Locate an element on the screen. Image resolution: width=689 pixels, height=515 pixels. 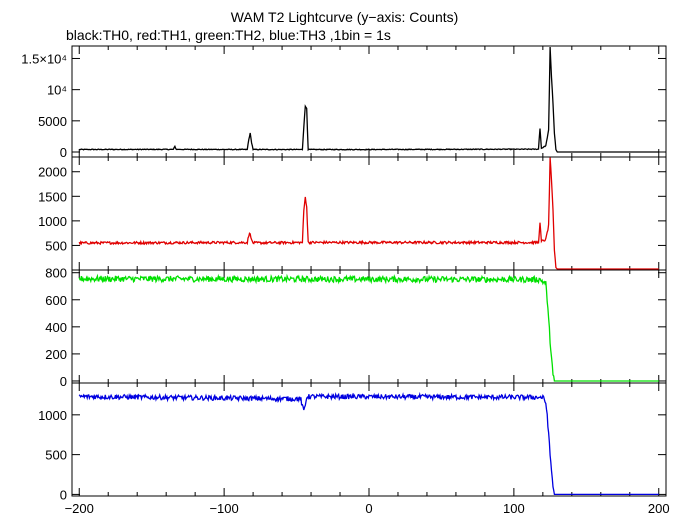
y-tick-label: 800 is located at coordinates (56, 273).